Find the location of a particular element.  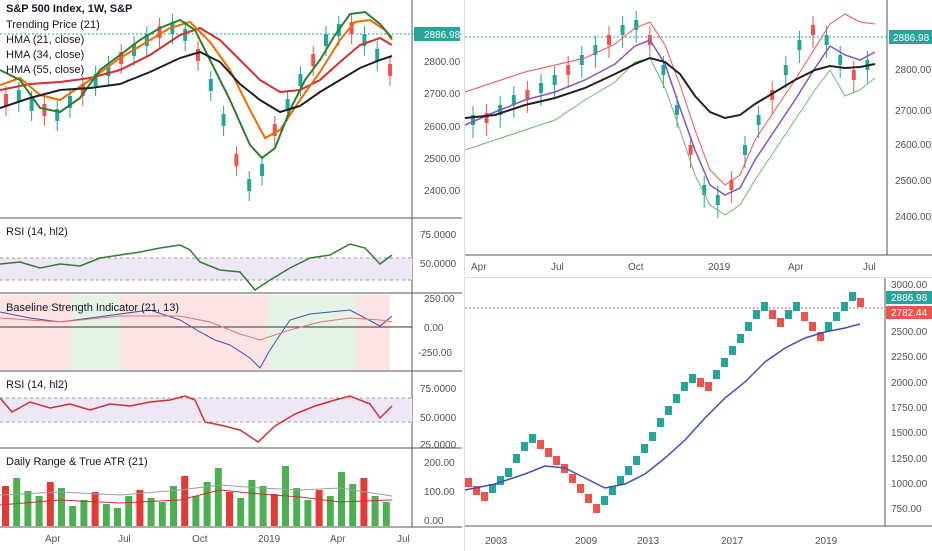

last-price-tag: 2886.98 is located at coordinates (909, 298).